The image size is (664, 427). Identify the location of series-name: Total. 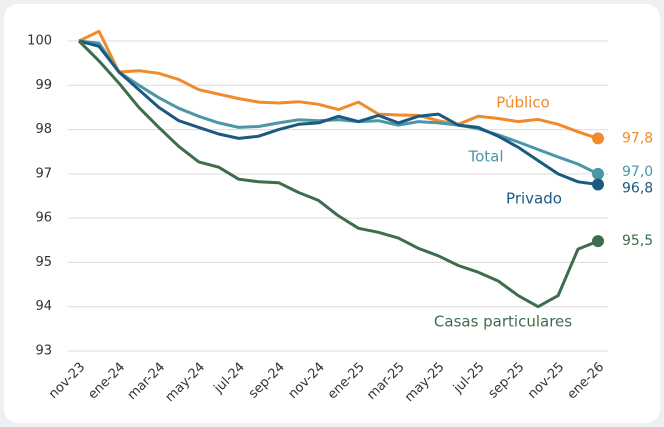
(485, 157).